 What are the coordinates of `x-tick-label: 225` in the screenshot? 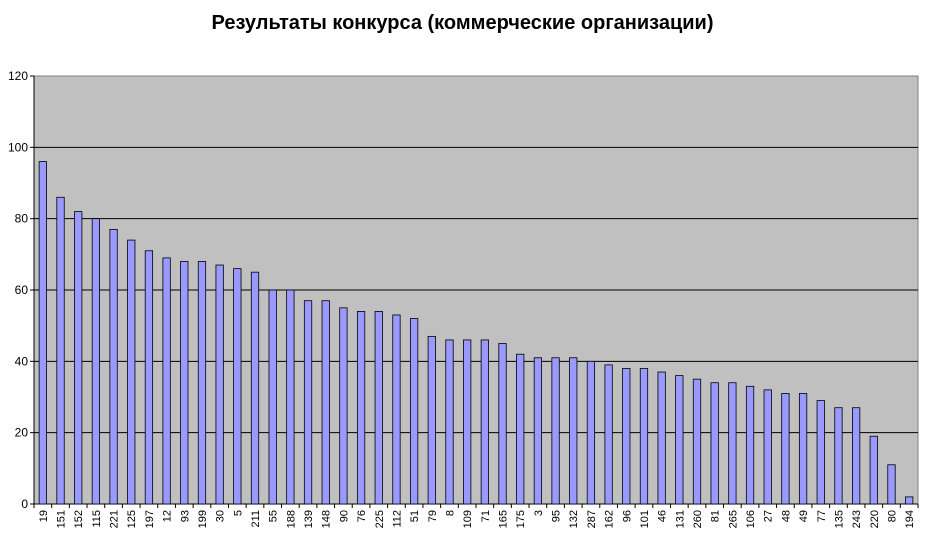 It's located at (380, 519).